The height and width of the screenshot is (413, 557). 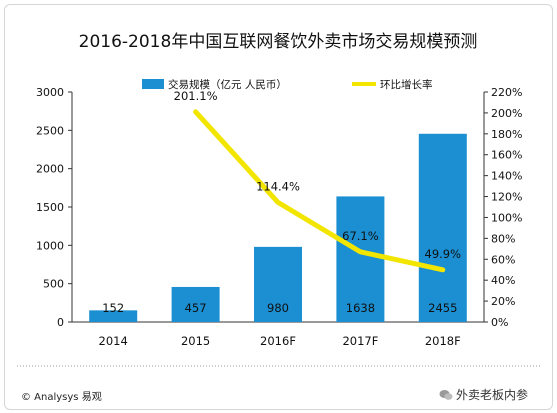 I want to click on wechat-watermark: 外卖老板内参, so click(x=483, y=394).